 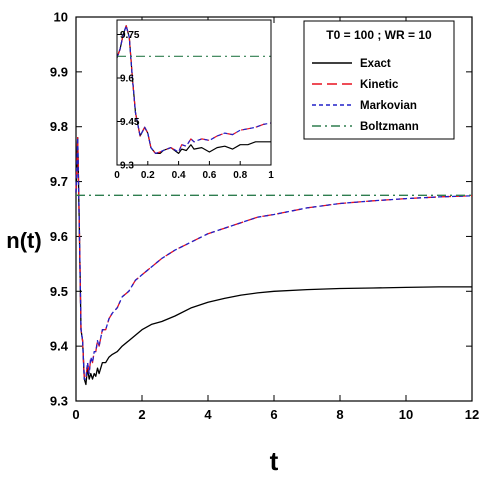 What do you see at coordinates (130, 35) in the screenshot?
I see `inset-y-tick-label: 9.75` at bounding box center [130, 35].